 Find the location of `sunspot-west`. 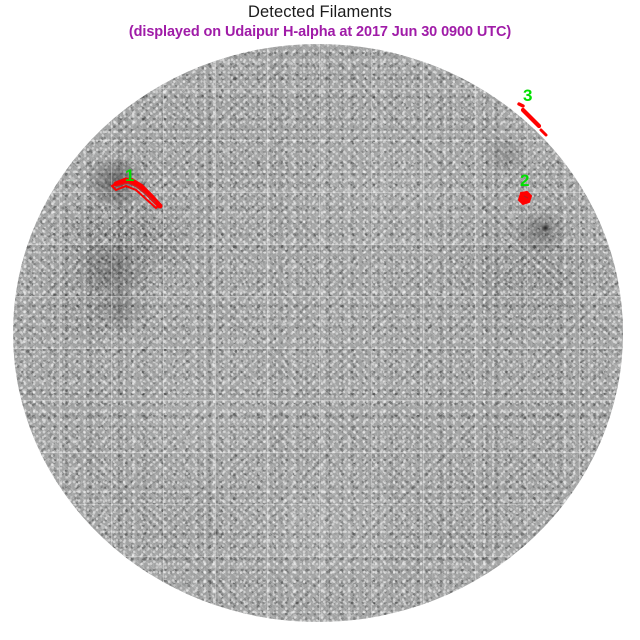

sunspot-west is located at coordinates (545, 228).